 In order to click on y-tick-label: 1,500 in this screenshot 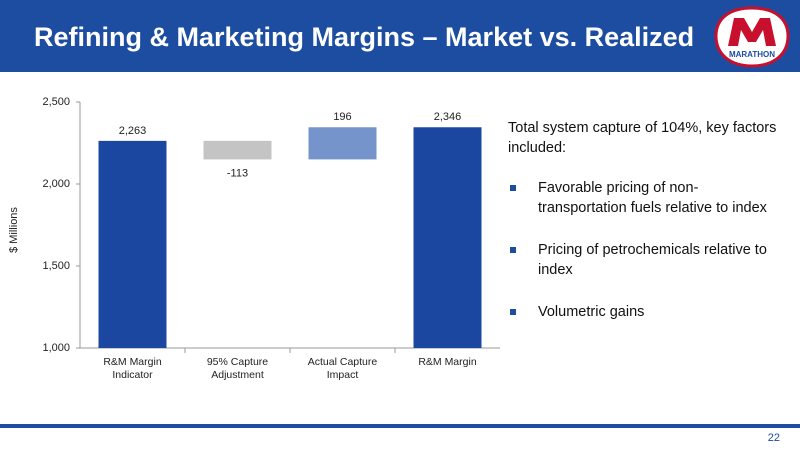, I will do `click(56, 266)`.